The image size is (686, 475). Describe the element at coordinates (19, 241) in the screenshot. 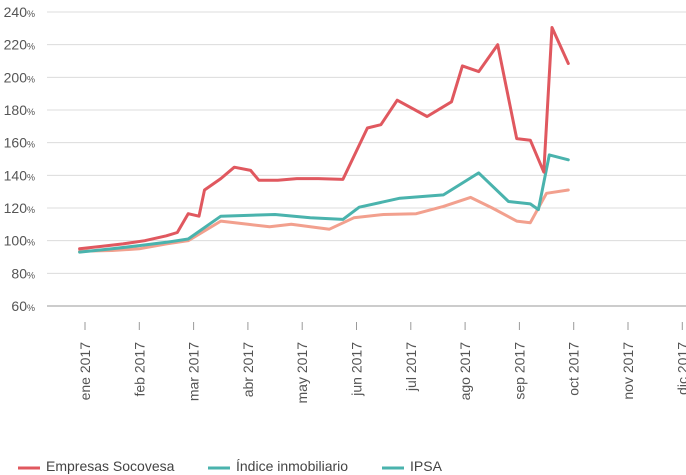

I see `y-tick-label: 100%` at that location.